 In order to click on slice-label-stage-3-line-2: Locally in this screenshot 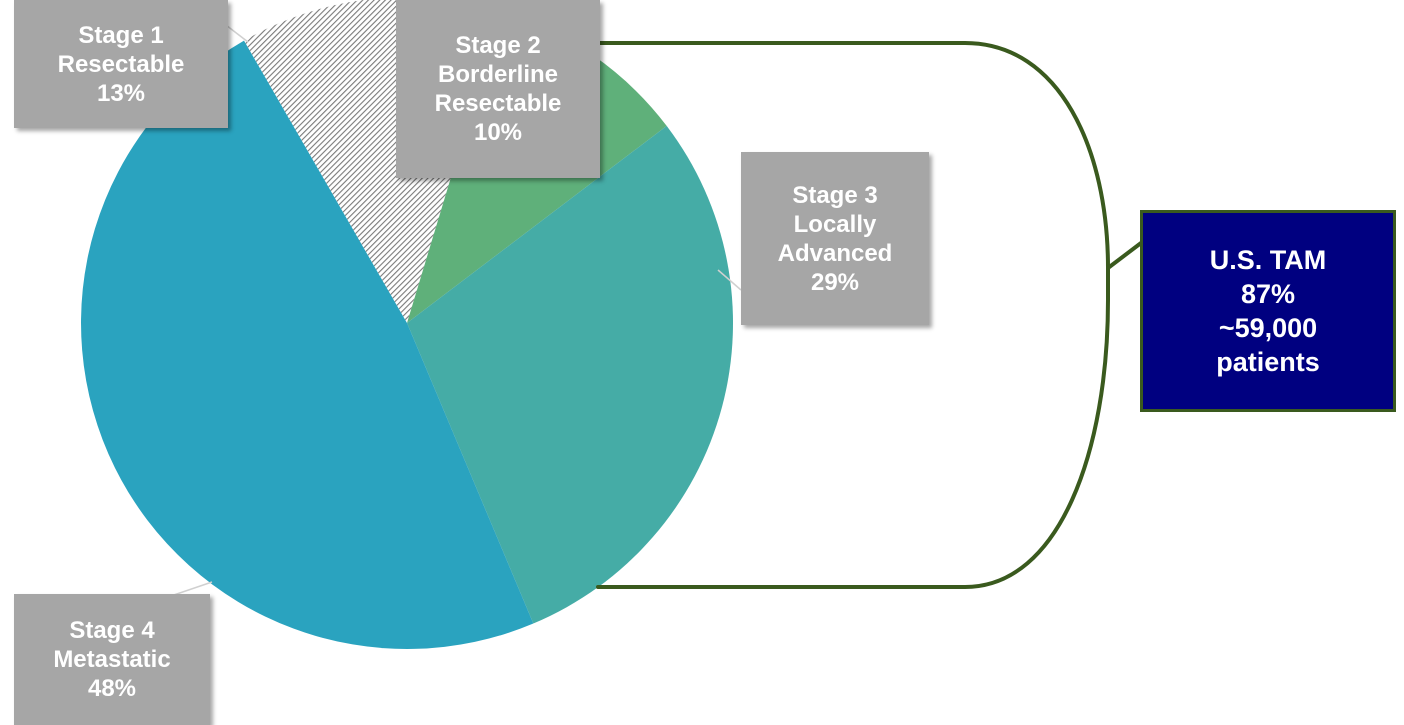, I will do `click(835, 224)`.